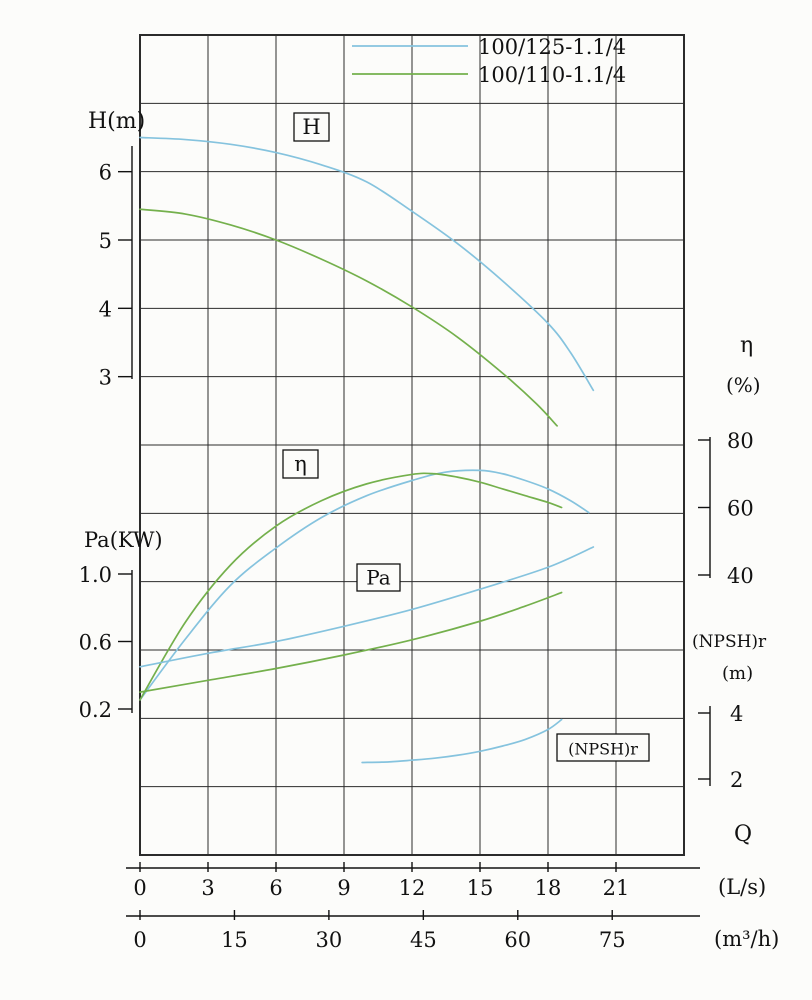 This screenshot has height=1000, width=812. What do you see at coordinates (139, 940) in the screenshot?
I see `x-axis-m3h-tick-label: 0` at bounding box center [139, 940].